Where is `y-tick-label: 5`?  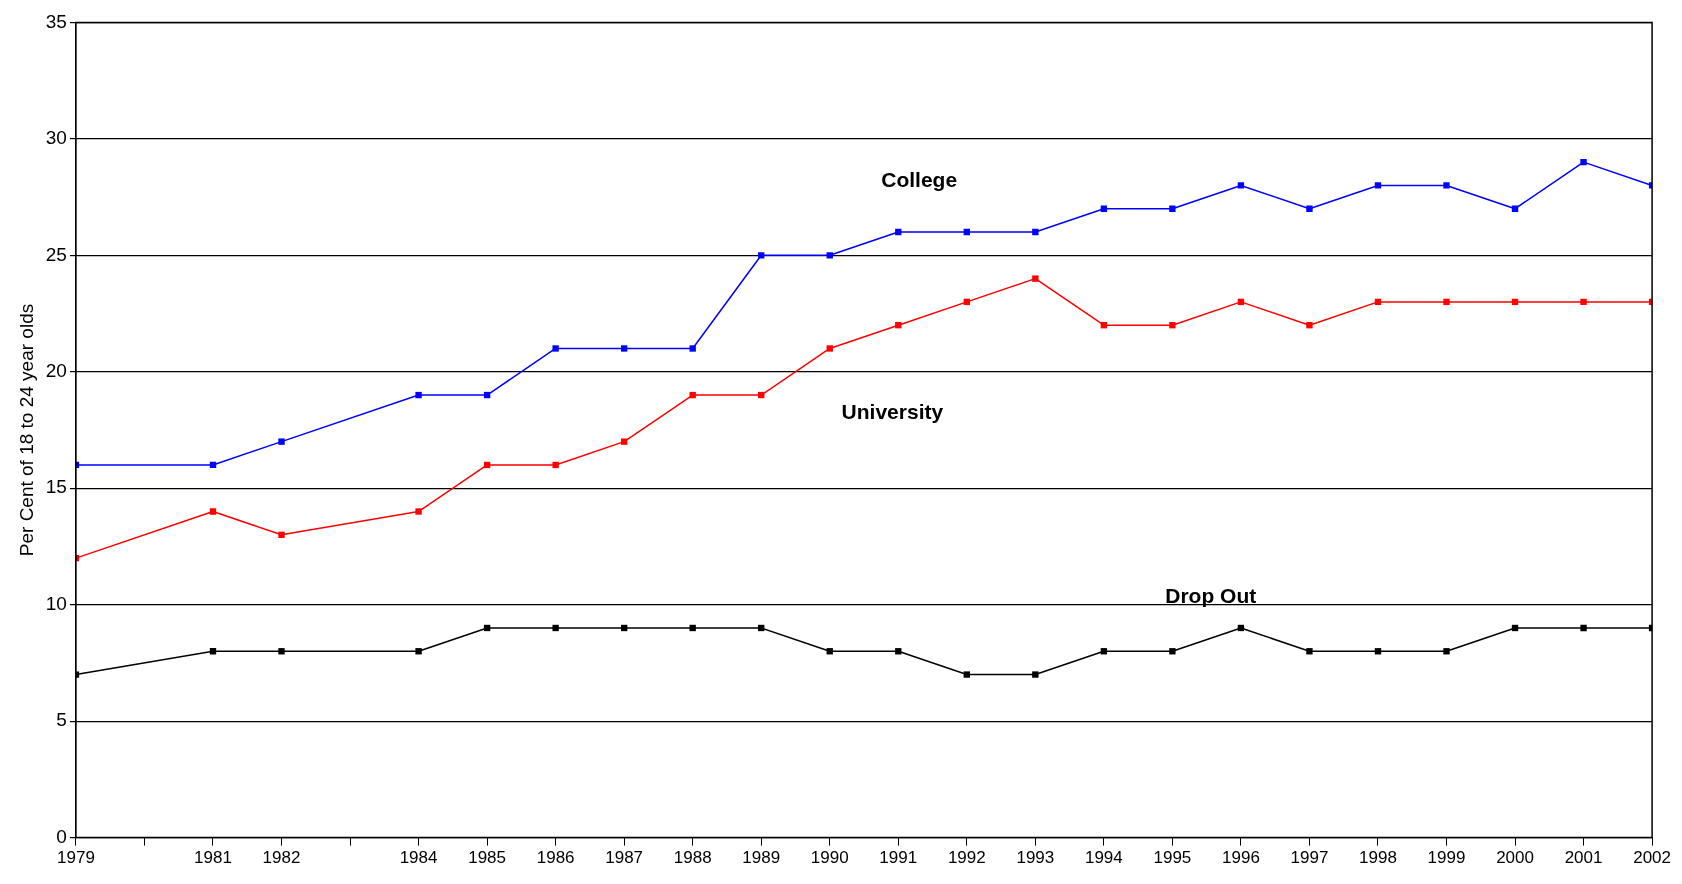 y-tick-label: 5 is located at coordinates (61, 720).